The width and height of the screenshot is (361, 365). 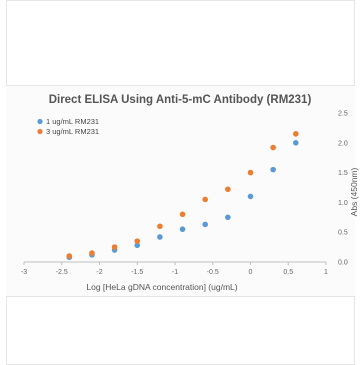 What do you see at coordinates (251, 272) in the screenshot?
I see `x-tick-label: 0` at bounding box center [251, 272].